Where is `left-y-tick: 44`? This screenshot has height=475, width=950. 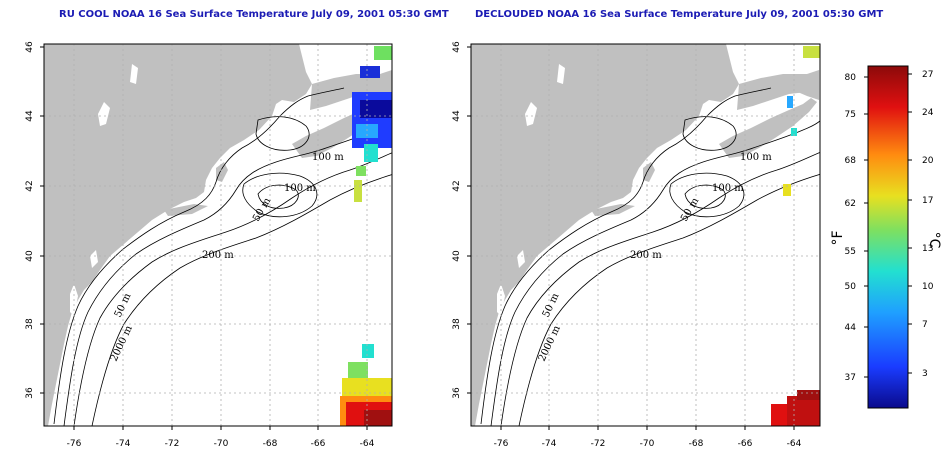
left-y-tick: 44 is located at coordinates (30, 116).